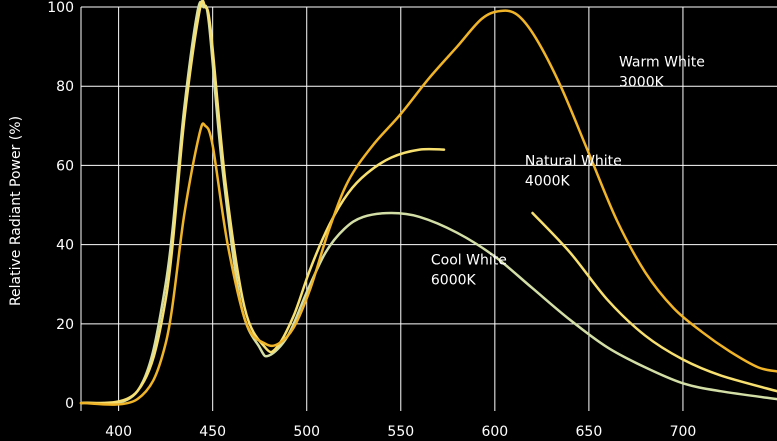  What do you see at coordinates (212, 432) in the screenshot?
I see `x-tick-label: 450` at bounding box center [212, 432].